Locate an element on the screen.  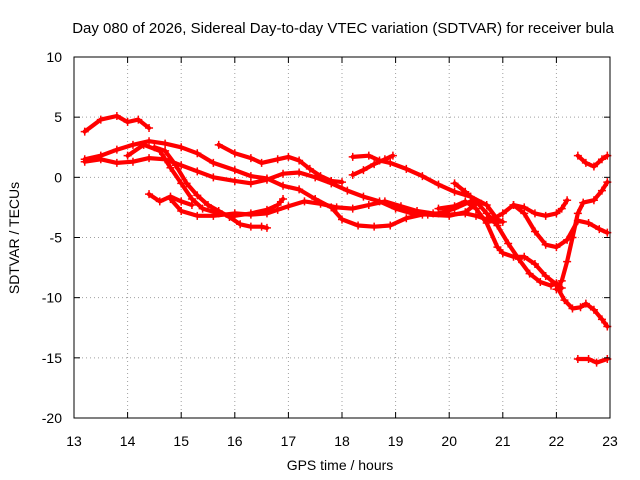
y-tick-label: 5 is located at coordinates (58, 117).